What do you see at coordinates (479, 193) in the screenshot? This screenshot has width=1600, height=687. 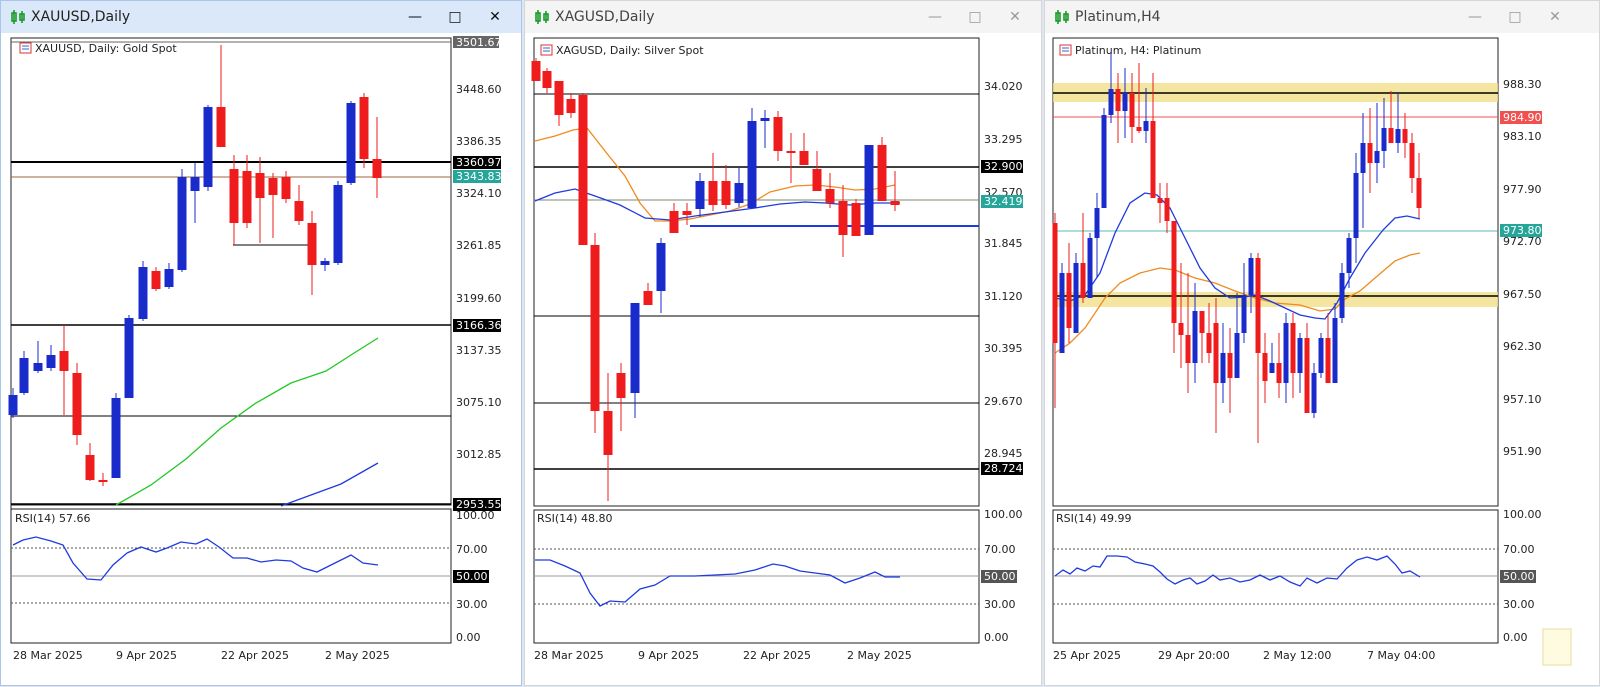 I see `price-tick-label: 3324.10` at bounding box center [479, 193].